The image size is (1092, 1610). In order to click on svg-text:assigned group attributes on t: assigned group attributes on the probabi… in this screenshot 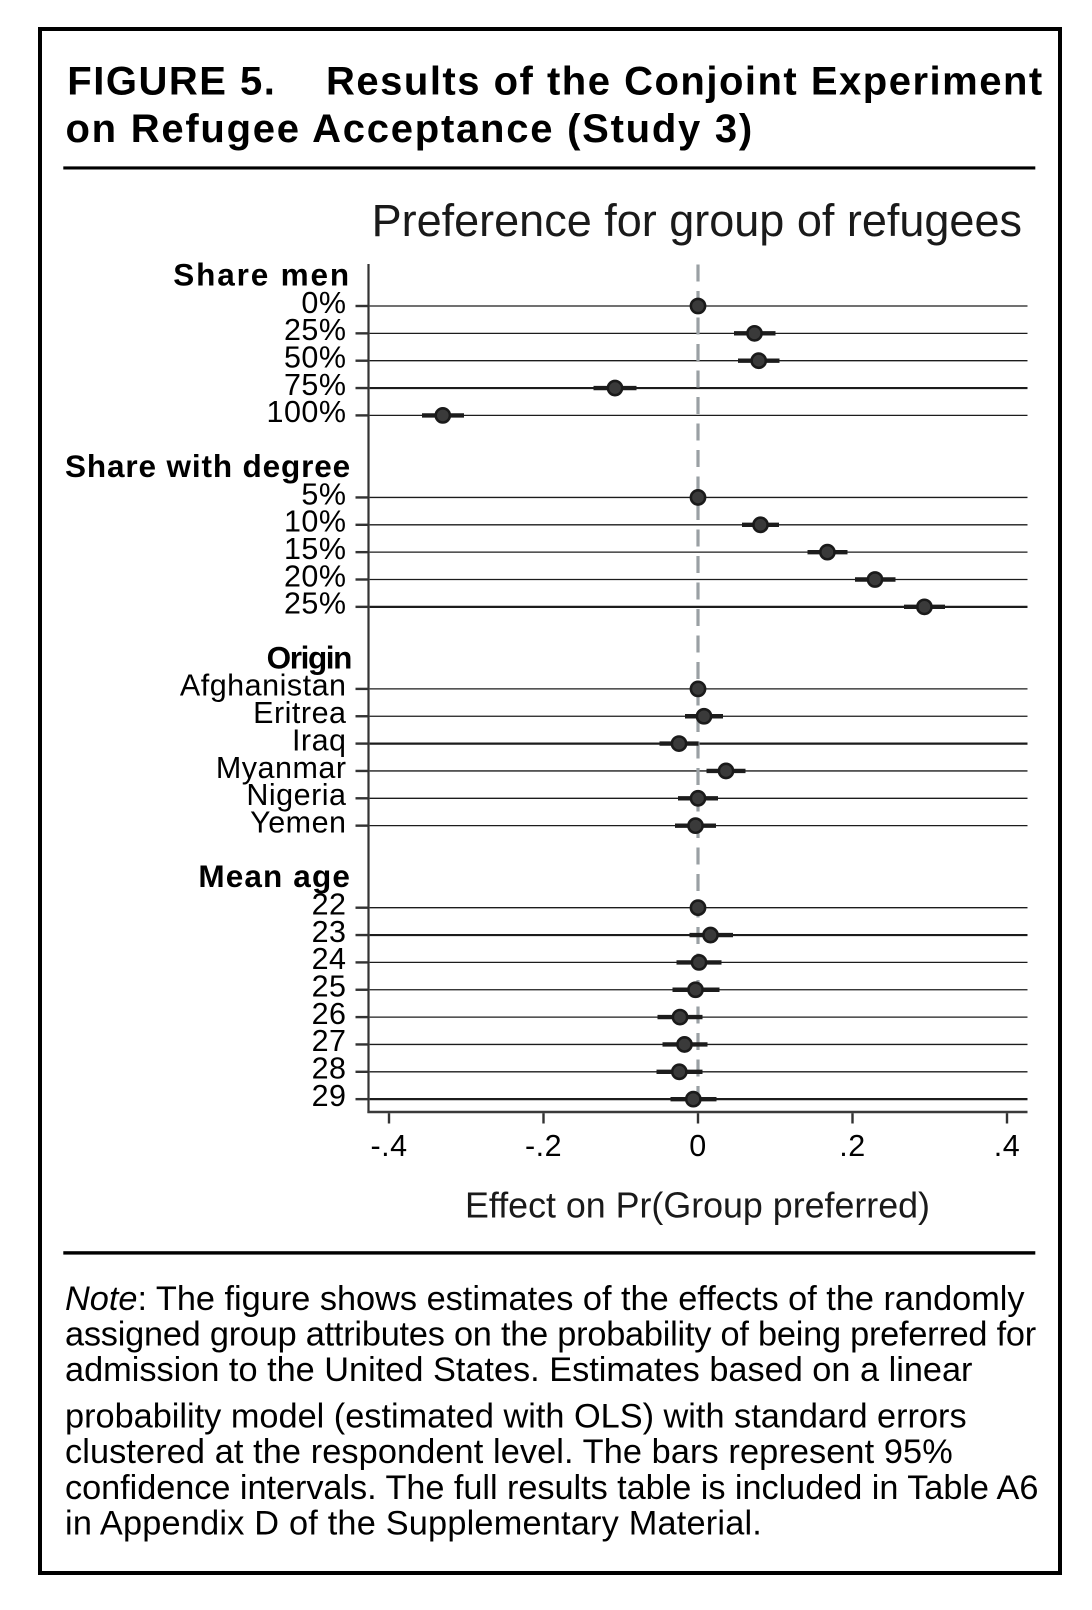, I will do `click(550, 1334)`.